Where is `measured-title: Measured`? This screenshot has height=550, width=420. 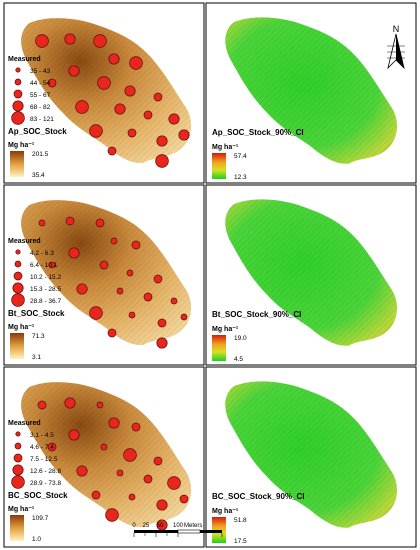
measured-title: Measured is located at coordinates (24, 423).